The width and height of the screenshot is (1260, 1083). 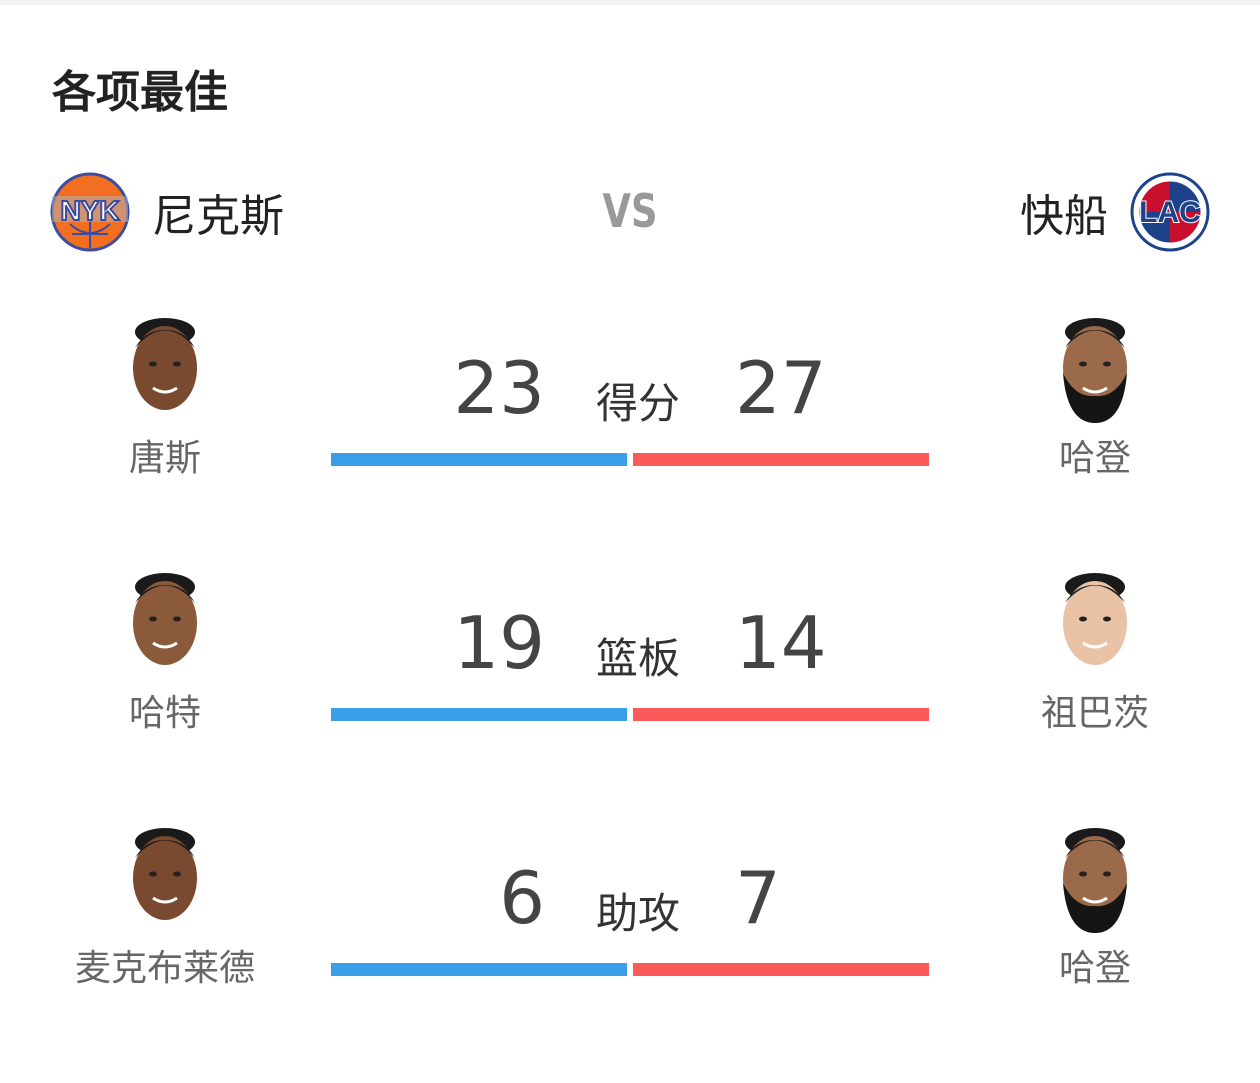 What do you see at coordinates (140, 92) in the screenshot?
I see `section-title: 各项最佳` at bounding box center [140, 92].